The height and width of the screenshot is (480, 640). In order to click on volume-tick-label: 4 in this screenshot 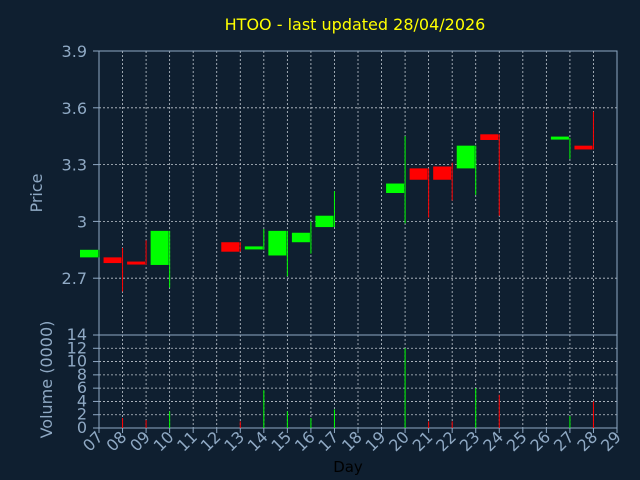, I will do `click(82, 400)`.